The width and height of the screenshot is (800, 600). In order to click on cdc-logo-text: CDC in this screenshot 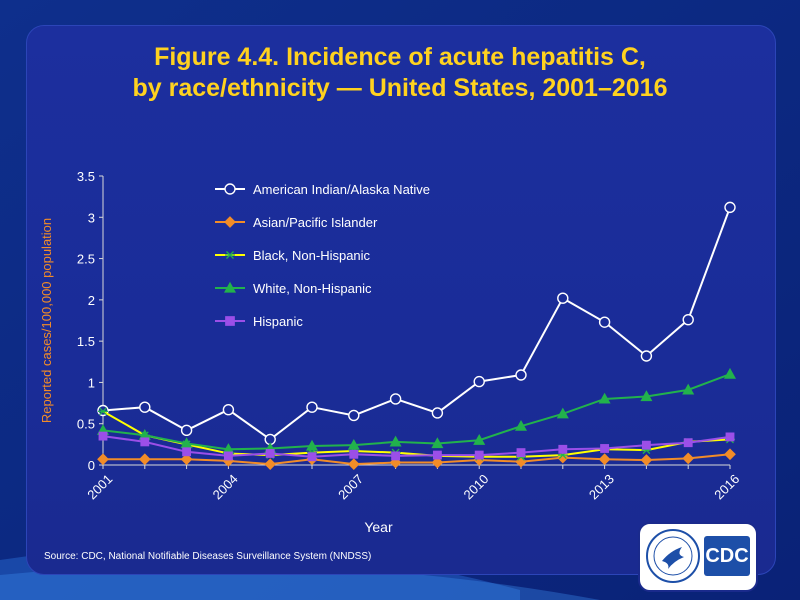, I will do `click(727, 556)`.